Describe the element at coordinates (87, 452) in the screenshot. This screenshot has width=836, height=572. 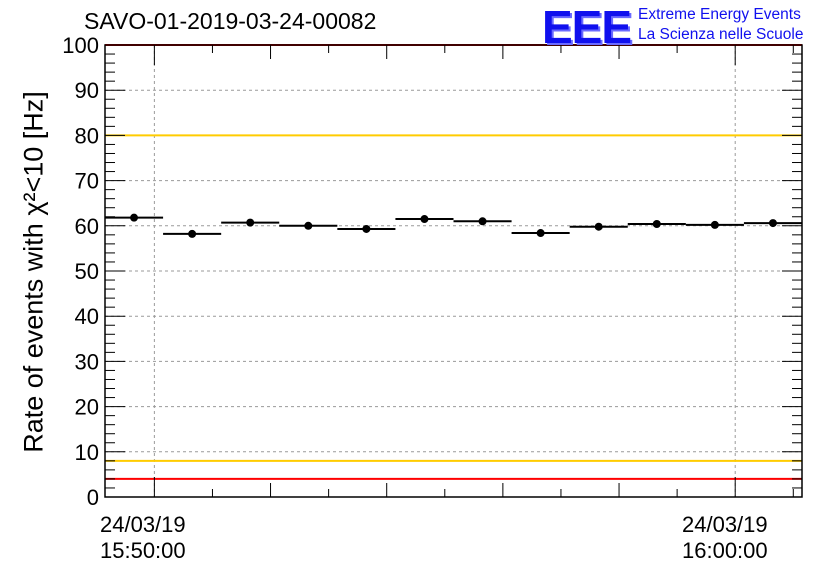
I see `y-tick-label: 10` at that location.